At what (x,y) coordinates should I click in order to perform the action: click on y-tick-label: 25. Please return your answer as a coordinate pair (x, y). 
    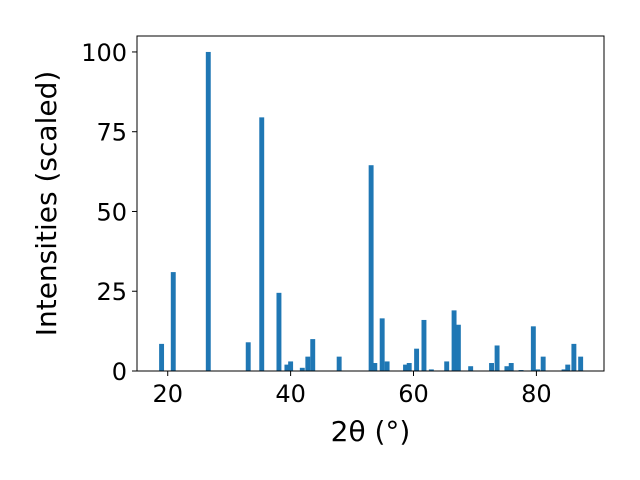
    Looking at the image, I should click on (111, 292).